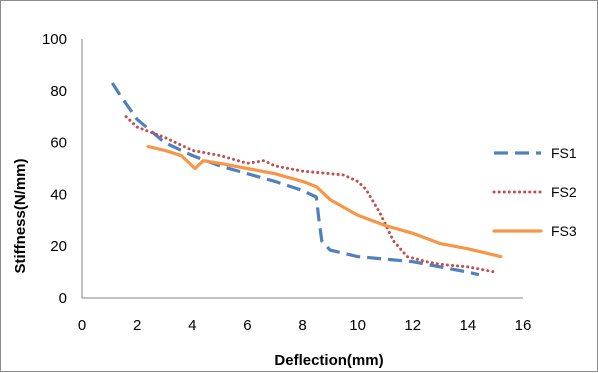 Image resolution: width=598 pixels, height=373 pixels. Describe the element at coordinates (523, 325) in the screenshot. I see `x-tick-label: 16` at that location.